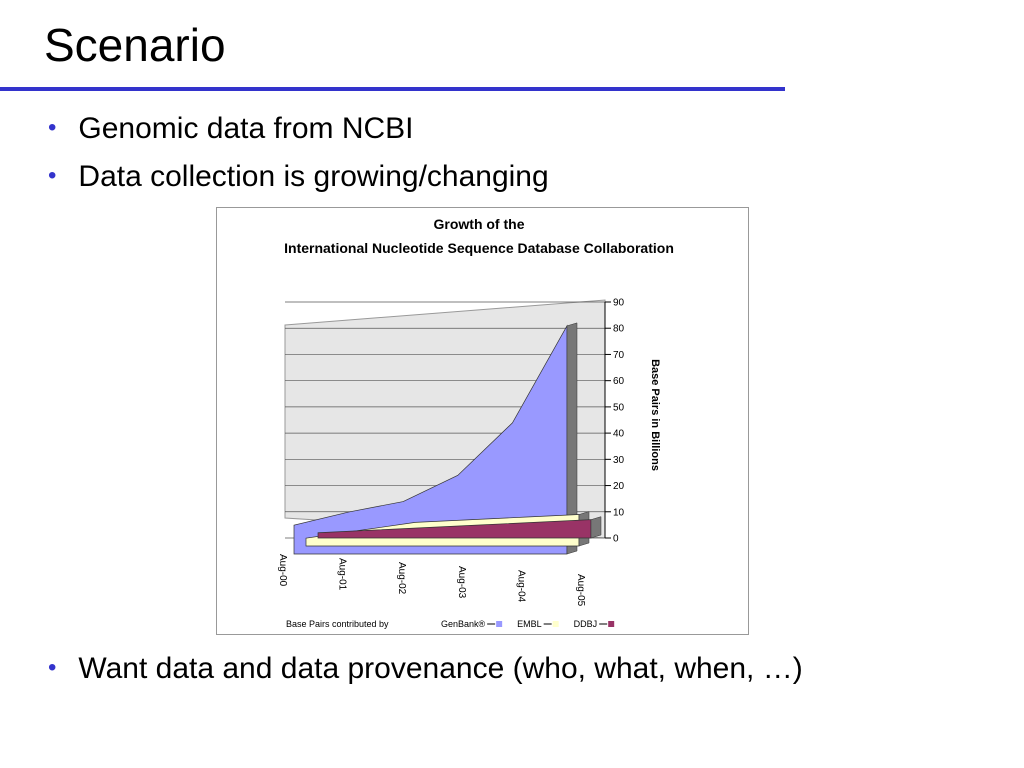  Describe the element at coordinates (655, 415) in the screenshot. I see `y-axis-label: Base Pairs in Billions` at that location.